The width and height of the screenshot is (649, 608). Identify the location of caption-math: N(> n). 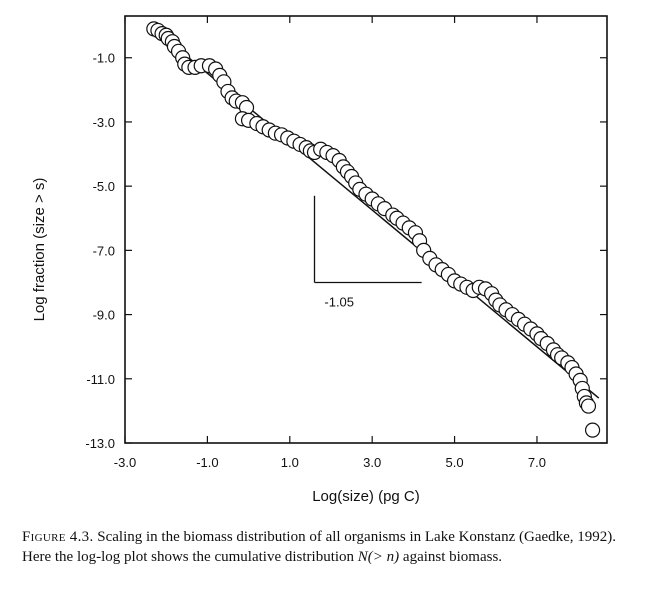
(378, 557).